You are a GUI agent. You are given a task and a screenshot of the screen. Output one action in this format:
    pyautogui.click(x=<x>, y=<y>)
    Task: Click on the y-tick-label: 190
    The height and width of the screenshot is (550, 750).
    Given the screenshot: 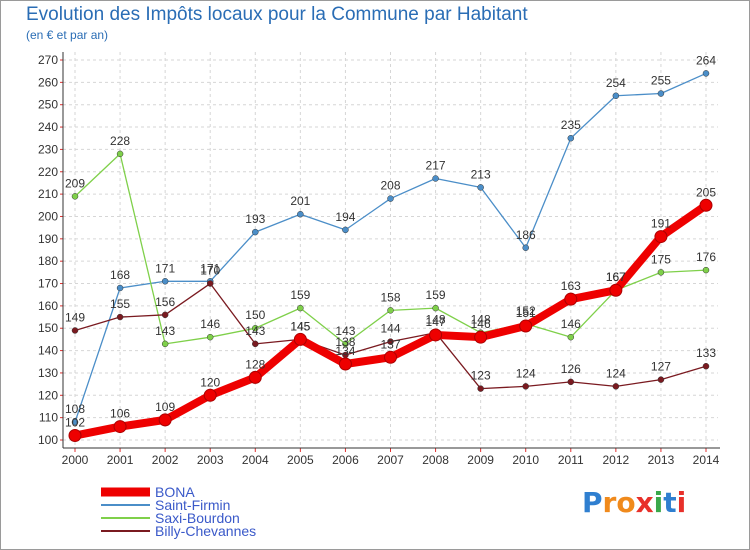 What is the action you would take?
    pyautogui.click(x=48, y=239)
    